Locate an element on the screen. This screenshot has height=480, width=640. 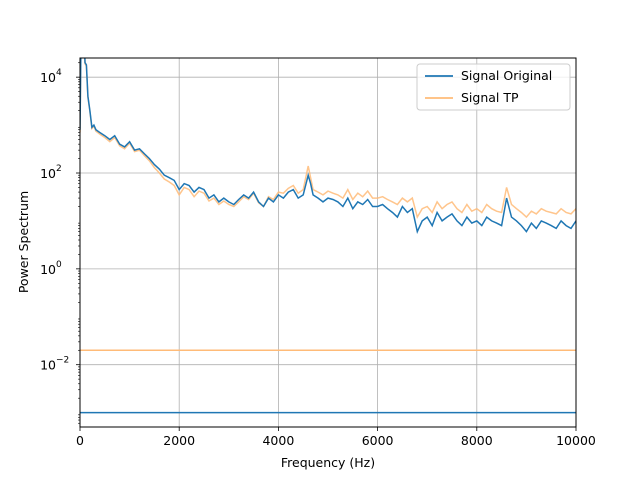
y-tick-exponent: 2 is located at coordinates (59, 169).